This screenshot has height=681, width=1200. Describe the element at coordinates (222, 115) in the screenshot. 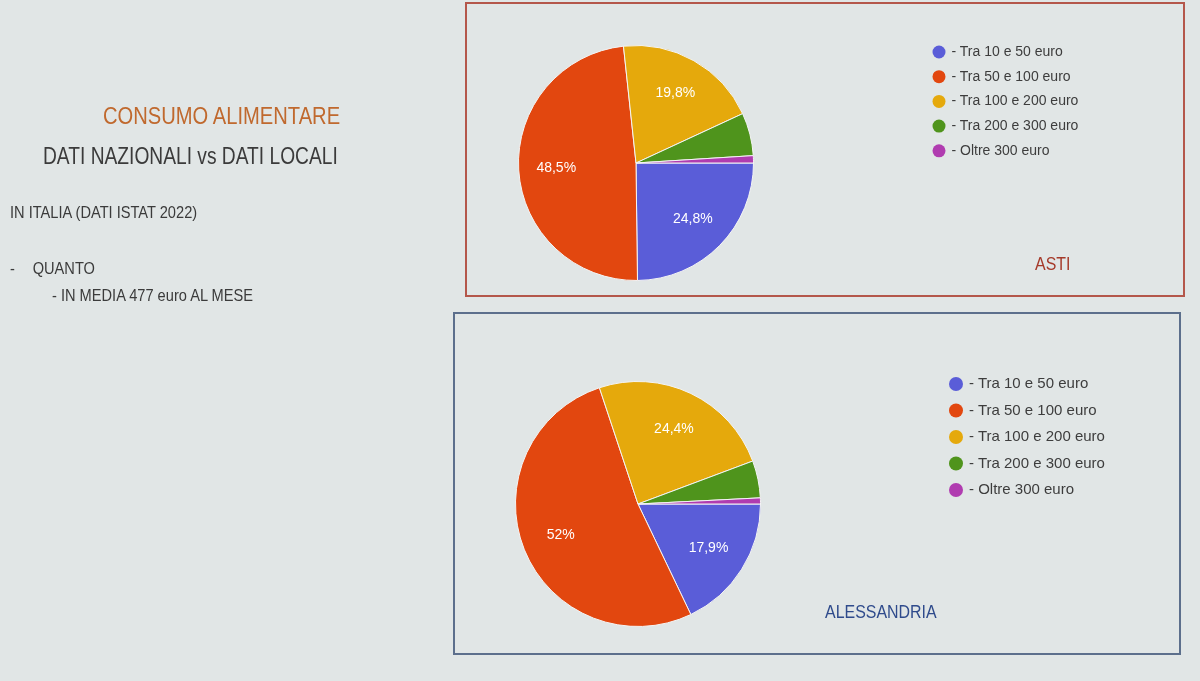

I see `text: CONSUMO ALIMENTARE` at that location.